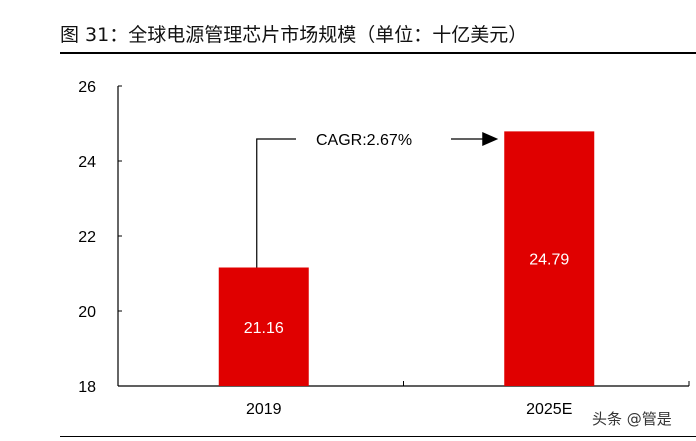  What do you see at coordinates (264, 409) in the screenshot?
I see `x-tick-label: 2019` at bounding box center [264, 409].